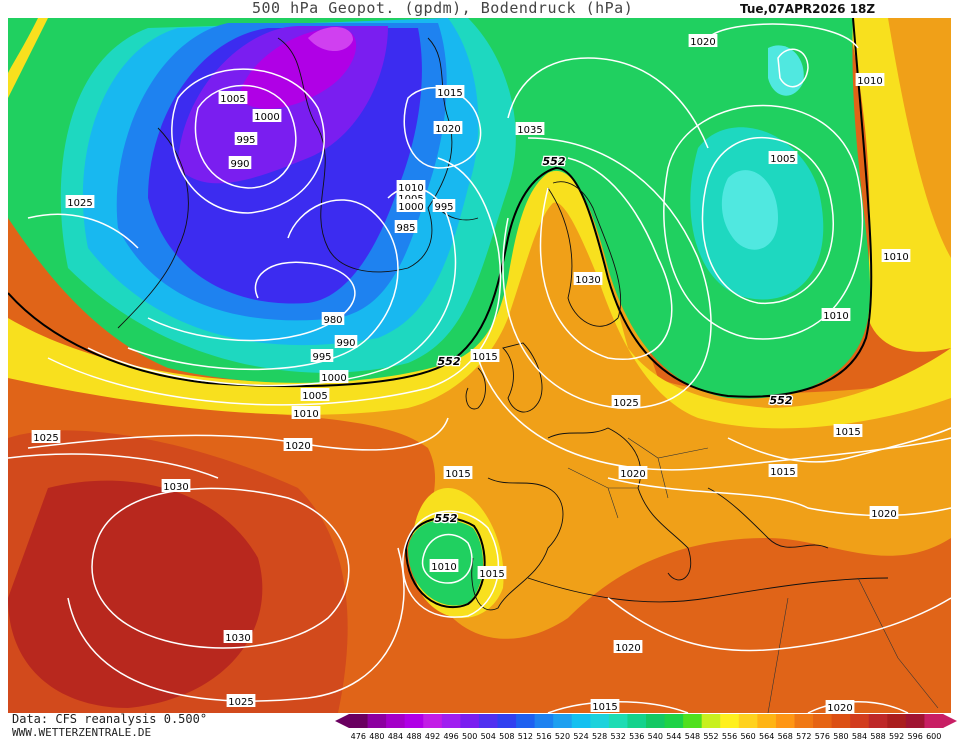 Image resolution: width=959 pixels, height=741 pixels. Describe the element at coordinates (522, 377) in the screenshot. I see `britain-coast` at that location.